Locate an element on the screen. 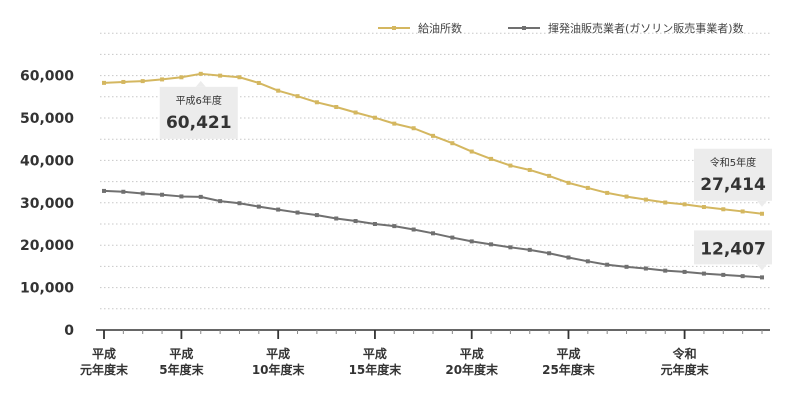 This screenshot has width=800, height=400. y-tick-label: 30,000 is located at coordinates (47, 204).